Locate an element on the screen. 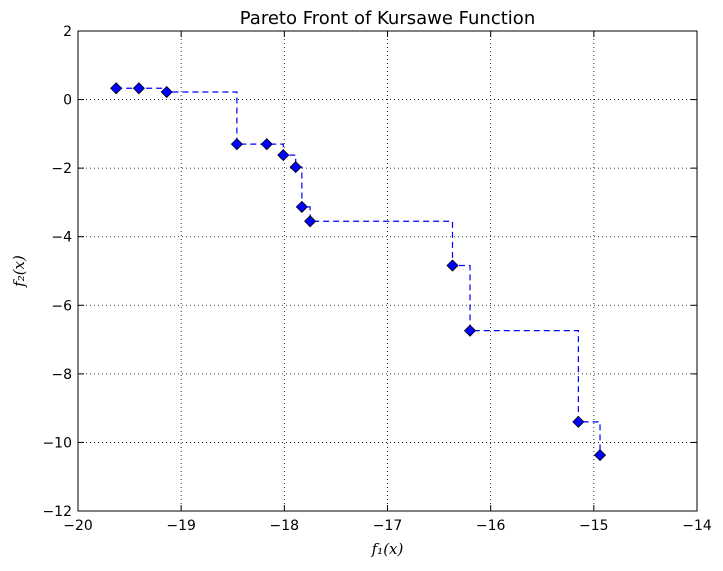  x-tick-label: −18 is located at coordinates (285, 526).